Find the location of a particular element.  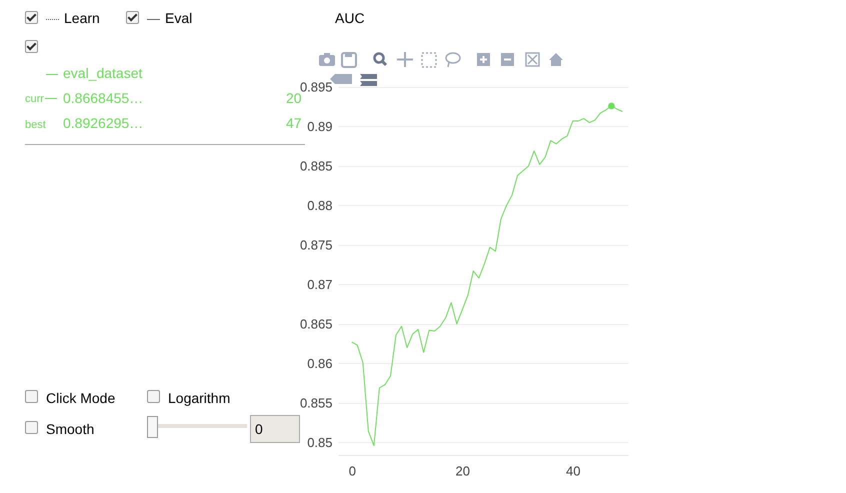

y-tick-label: 0.885 is located at coordinates (316, 166).